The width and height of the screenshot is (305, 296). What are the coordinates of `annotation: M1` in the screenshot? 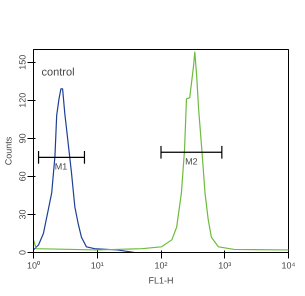 It's located at (61, 166).